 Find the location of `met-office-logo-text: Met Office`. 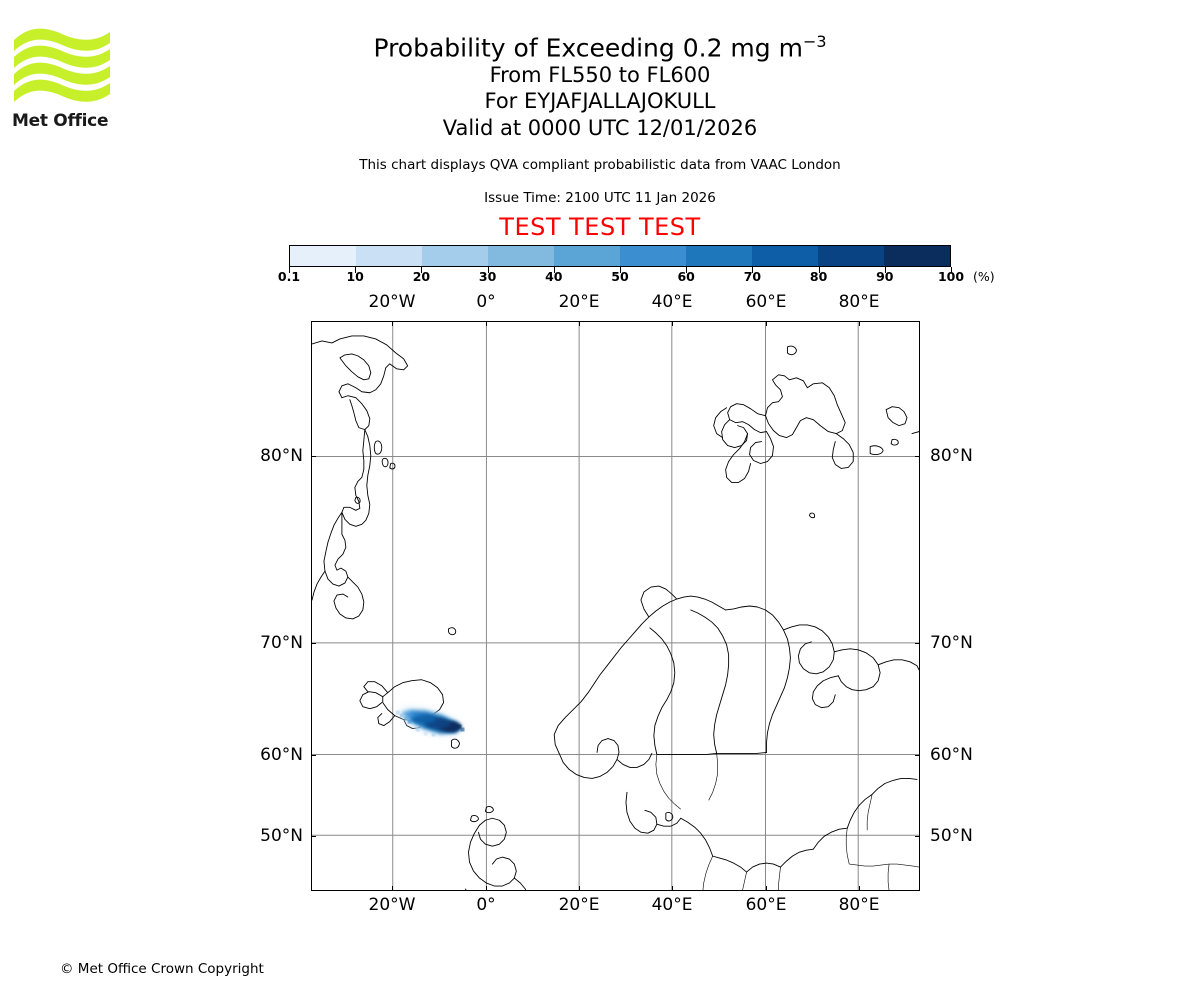

met-office-logo-text: Met Office is located at coordinates (60, 121).